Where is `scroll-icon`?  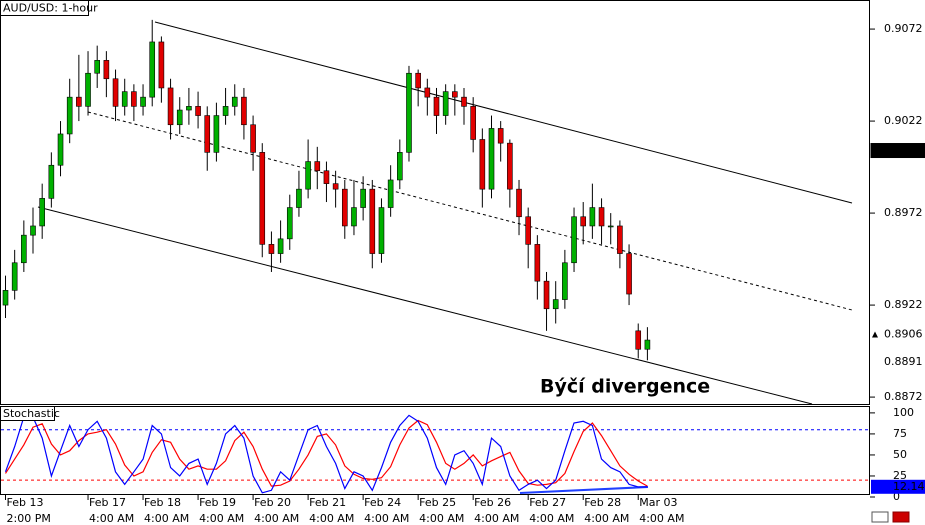
scroll-icon is located at coordinates (880, 517).